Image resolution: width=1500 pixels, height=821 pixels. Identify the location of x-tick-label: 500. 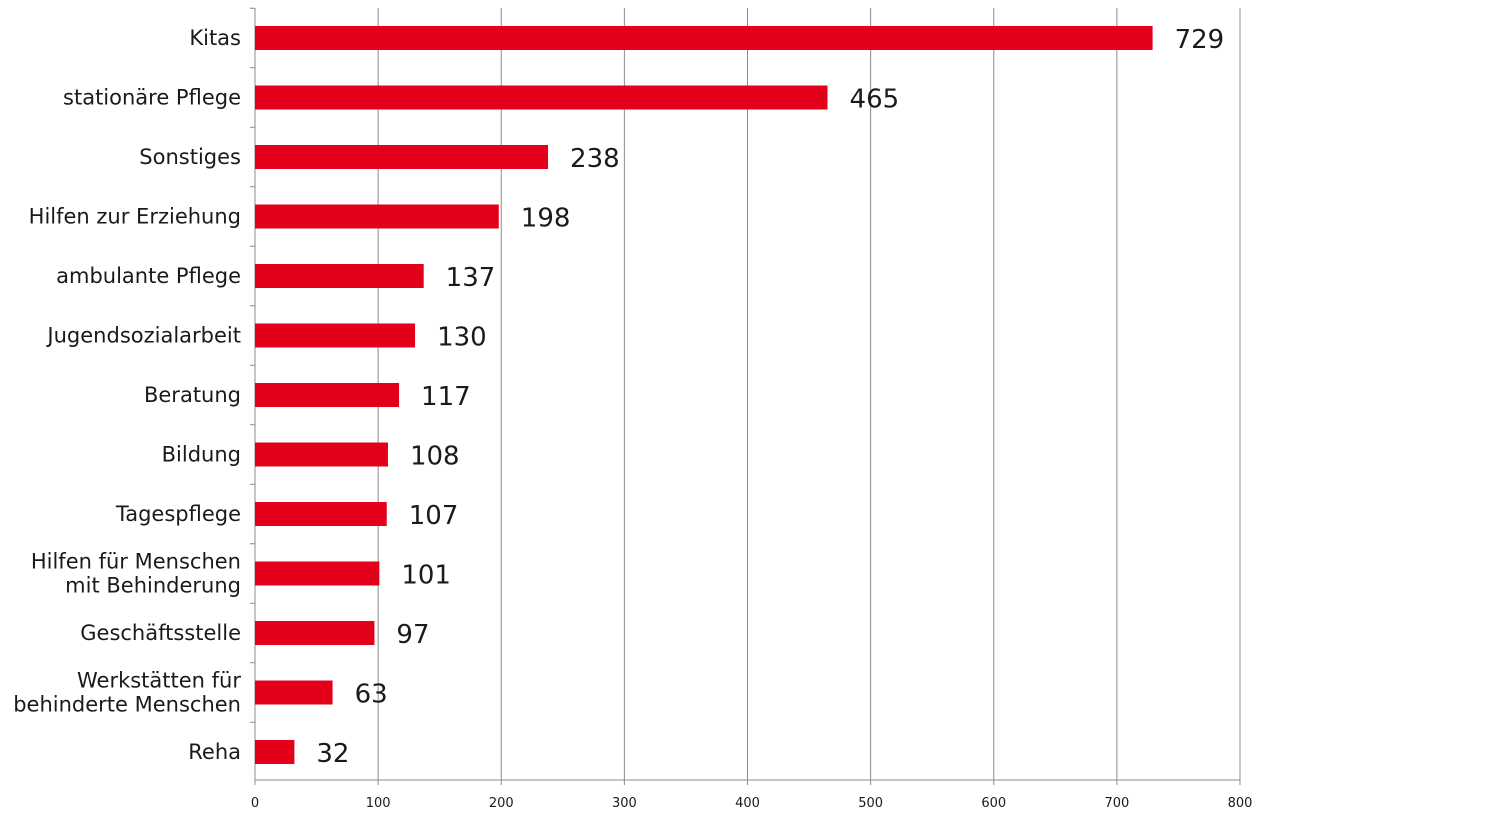
(870, 803).